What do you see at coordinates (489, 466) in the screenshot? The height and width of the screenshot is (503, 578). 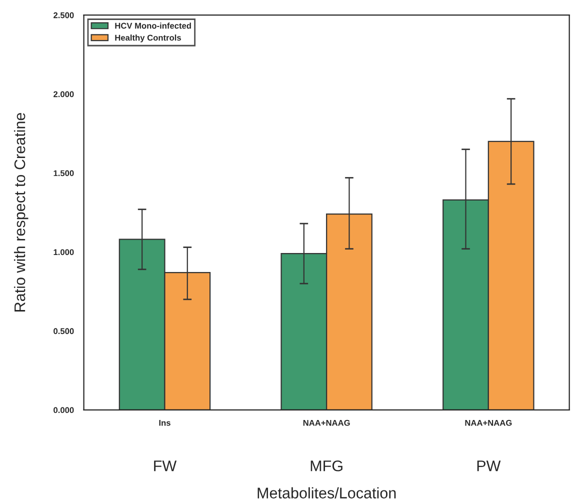 I see `text: PW` at bounding box center [489, 466].